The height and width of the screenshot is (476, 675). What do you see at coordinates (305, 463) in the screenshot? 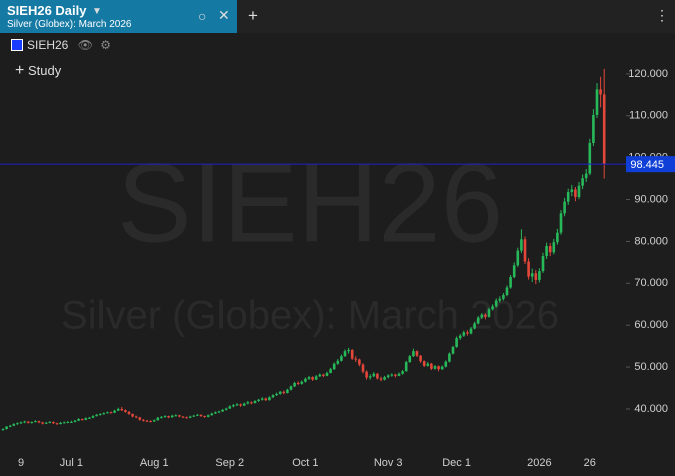
I see `x-tick-label: Oct 1` at bounding box center [305, 463].